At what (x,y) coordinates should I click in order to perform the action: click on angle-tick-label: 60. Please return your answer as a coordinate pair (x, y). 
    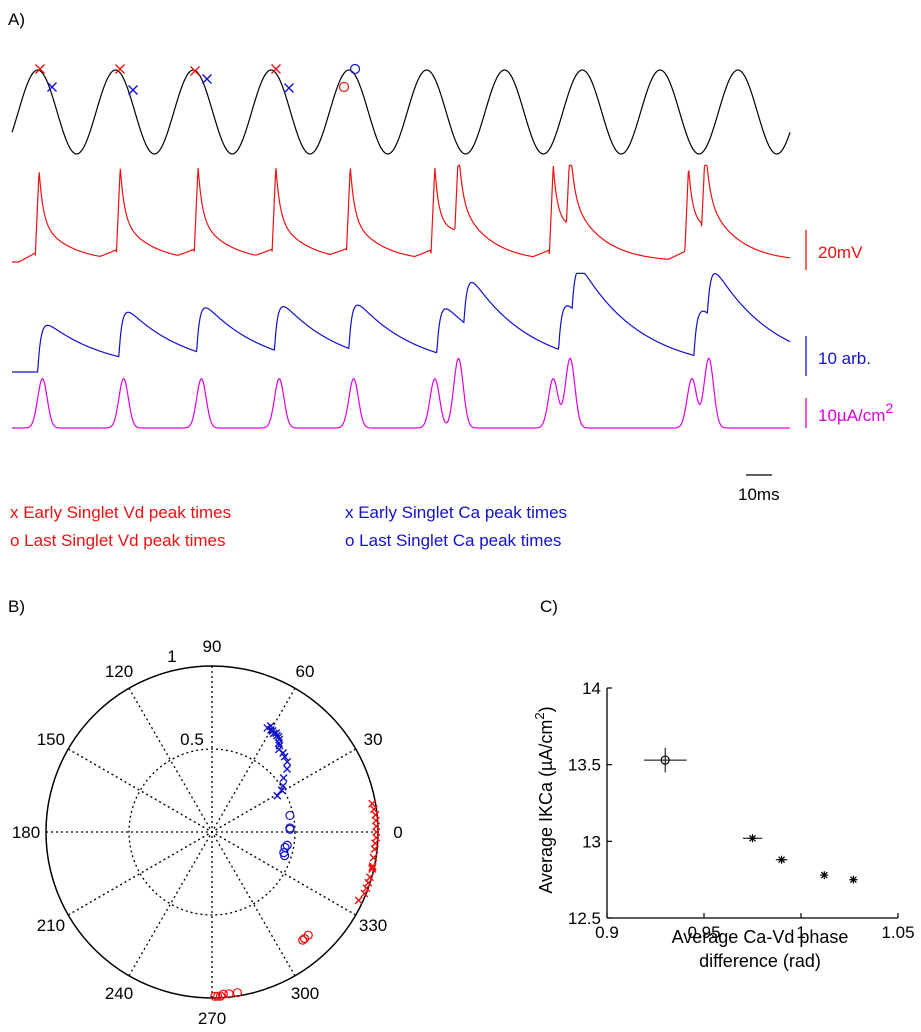
    Looking at the image, I should click on (305, 671).